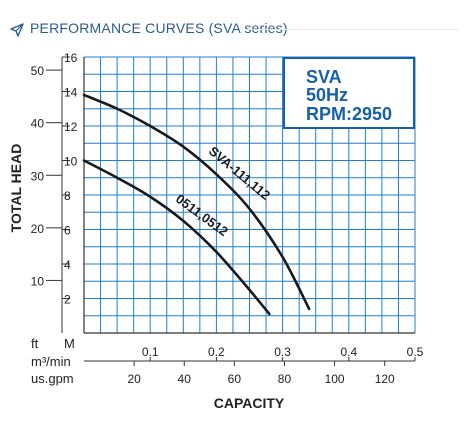 This screenshot has width=466, height=422. I want to click on section-header: PERFORMANCE CURVES (SVA series), so click(233, 30).